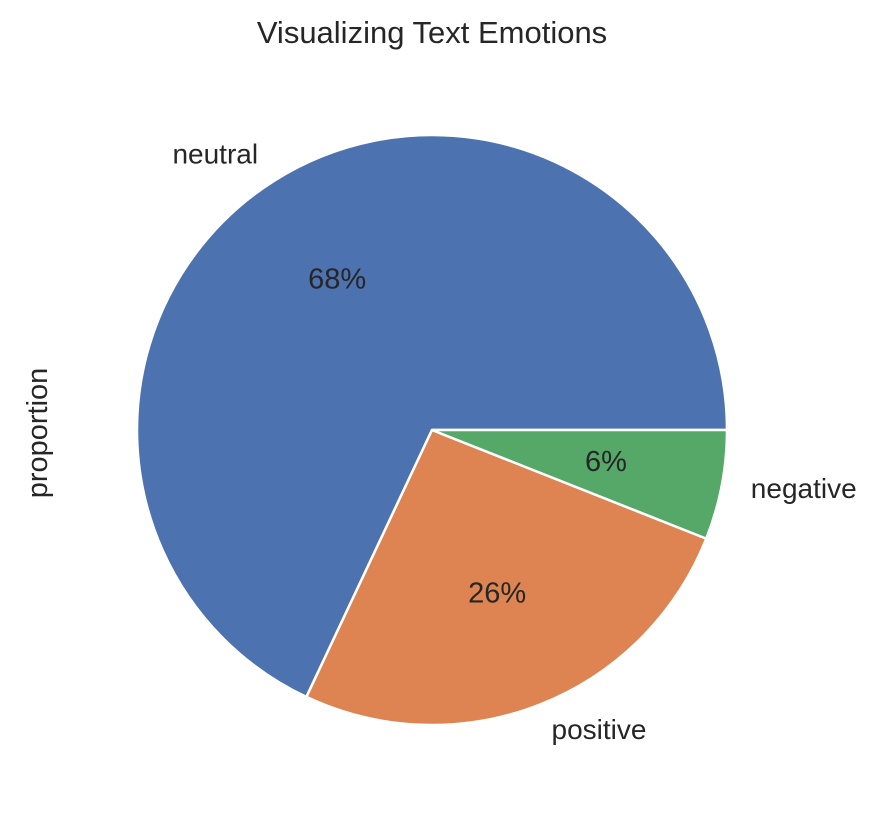 Image resolution: width=887 pixels, height=820 pixels. What do you see at coordinates (337, 279) in the screenshot?
I see `percent-label-neutral: 68%` at bounding box center [337, 279].